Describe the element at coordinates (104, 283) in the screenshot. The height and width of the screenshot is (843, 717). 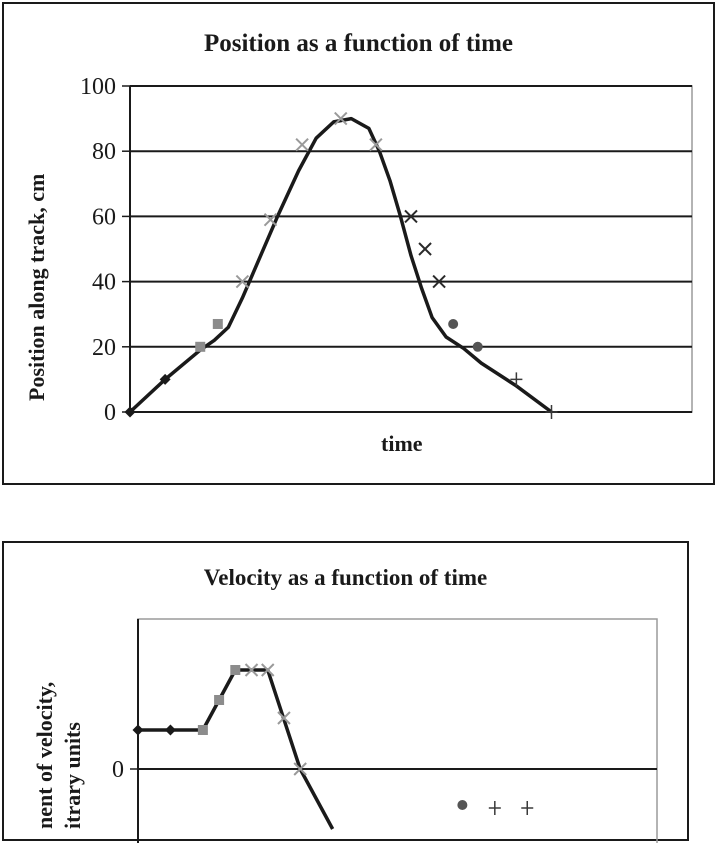
I see `y-tick-label: 40` at that location.